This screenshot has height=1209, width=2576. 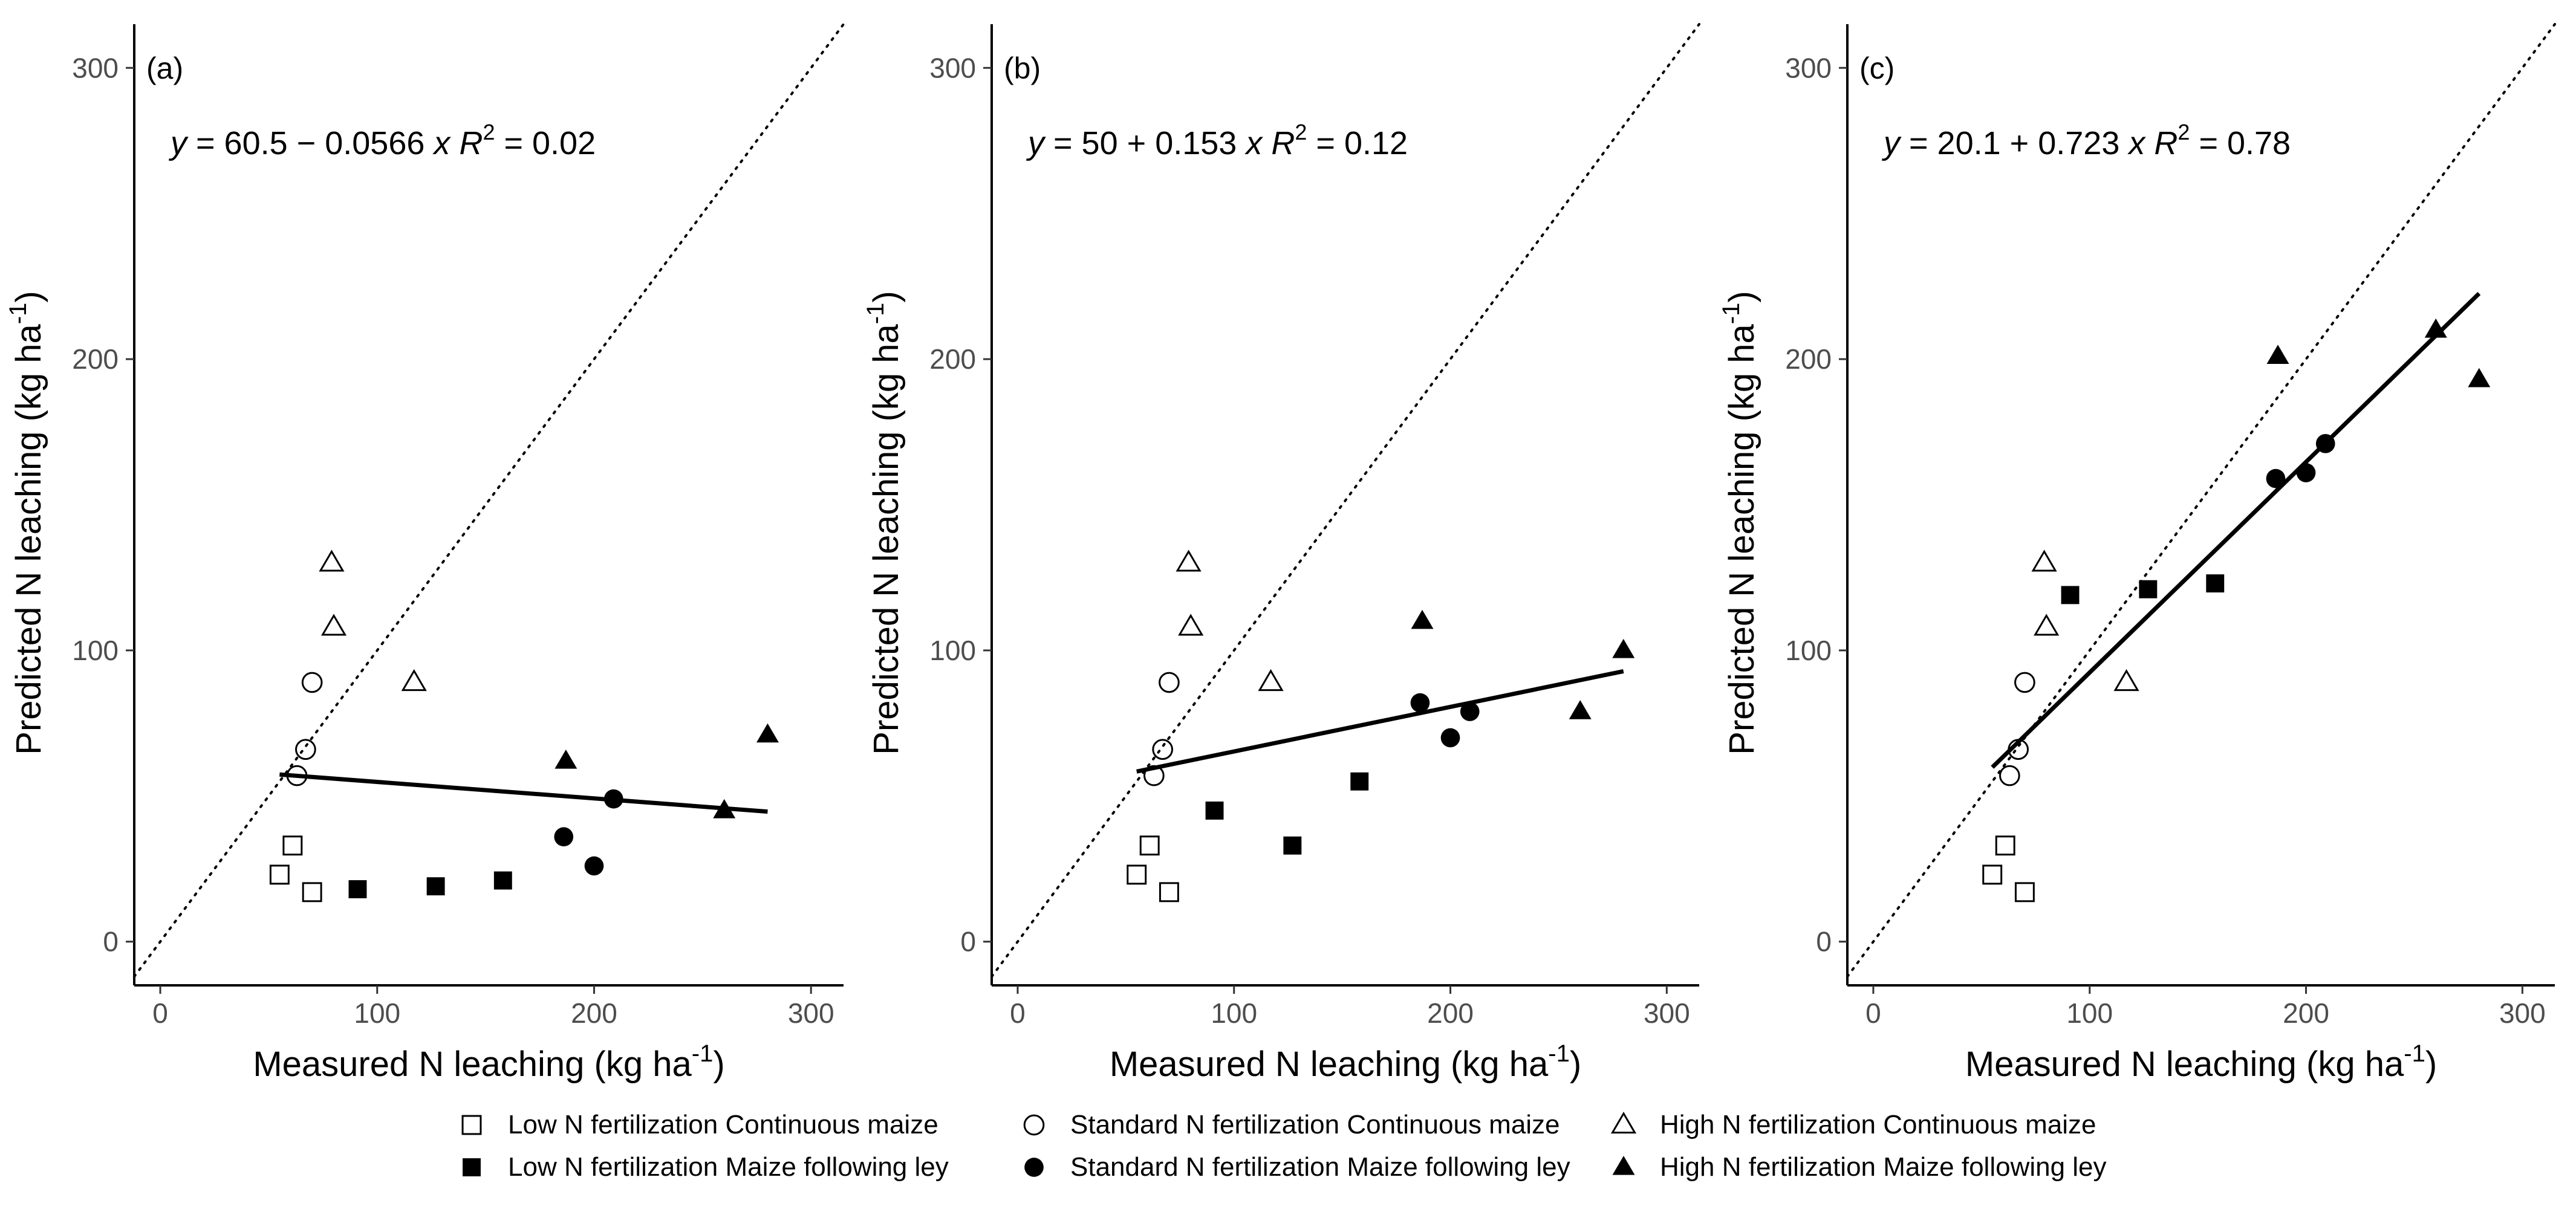 I want to click on y-axis-title-text: Predicted N leaching (kg ha, so click(x=29, y=538).